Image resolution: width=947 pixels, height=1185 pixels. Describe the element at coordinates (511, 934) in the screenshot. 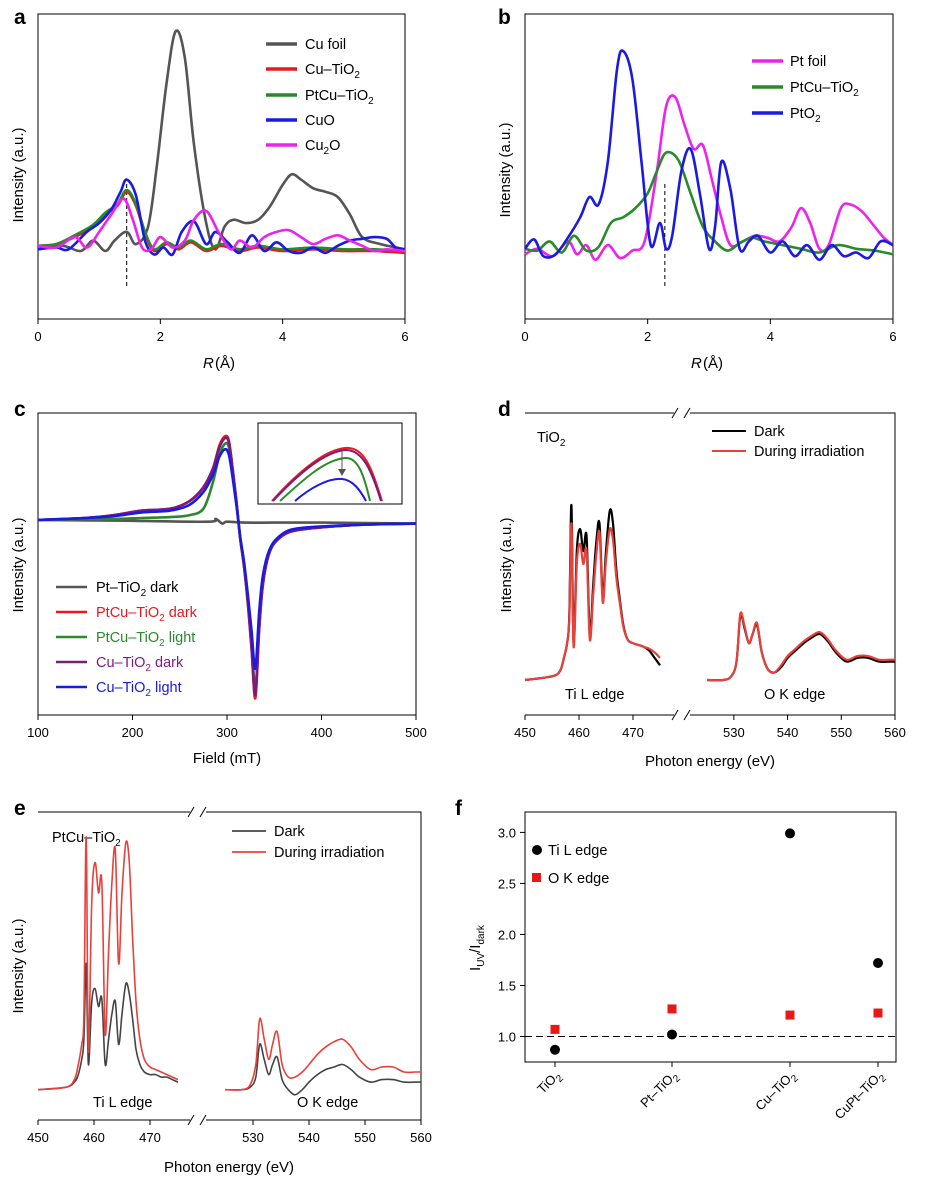

I see `panel-f-yticks: 1.0 1.5 2.0 2.5 3.0` at that location.